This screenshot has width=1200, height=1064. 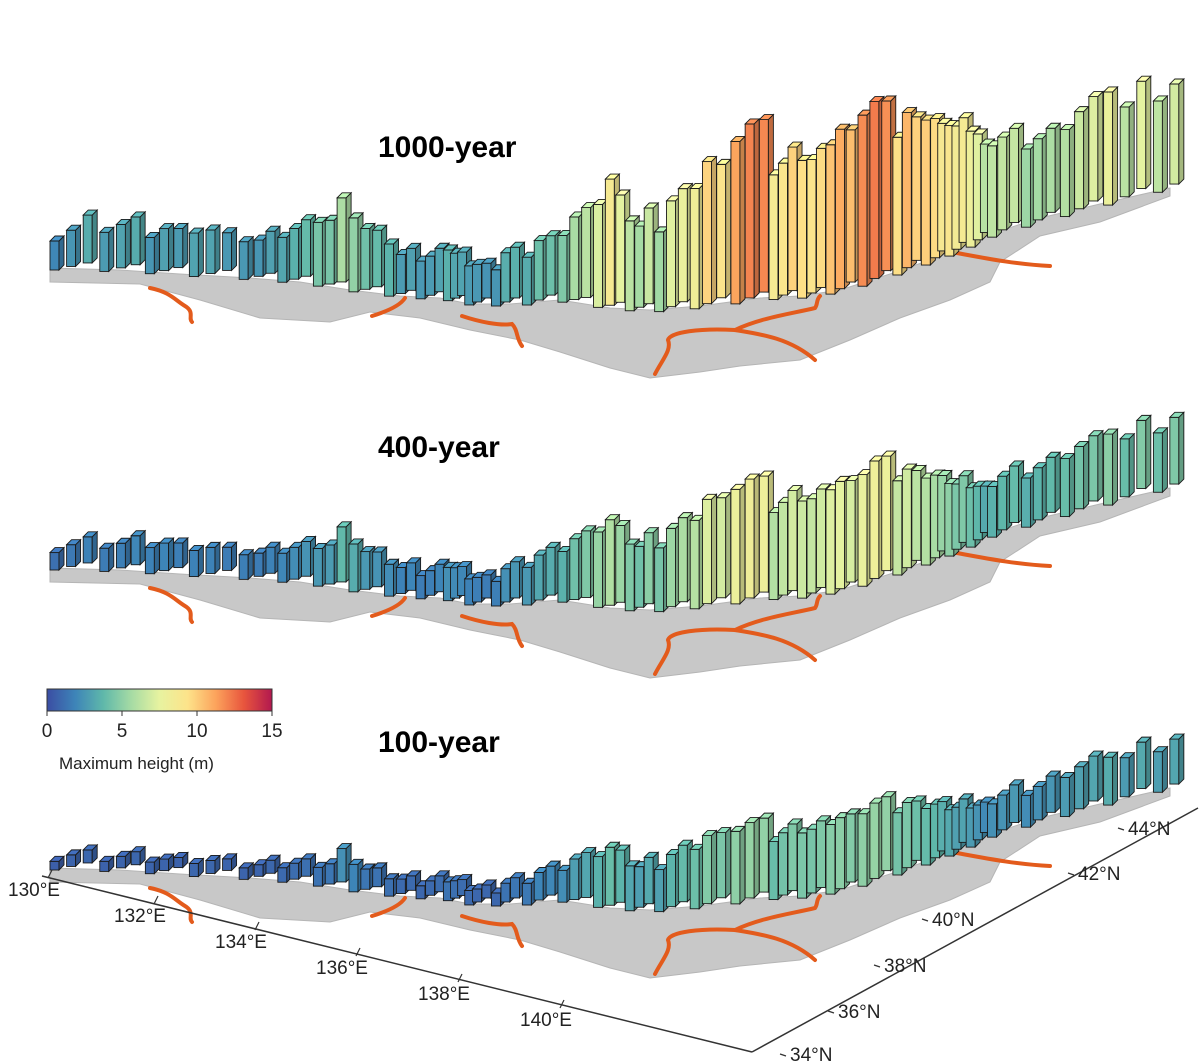 What do you see at coordinates (859, 1012) in the screenshot?
I see `y-tick-label: 36°N` at bounding box center [859, 1012].